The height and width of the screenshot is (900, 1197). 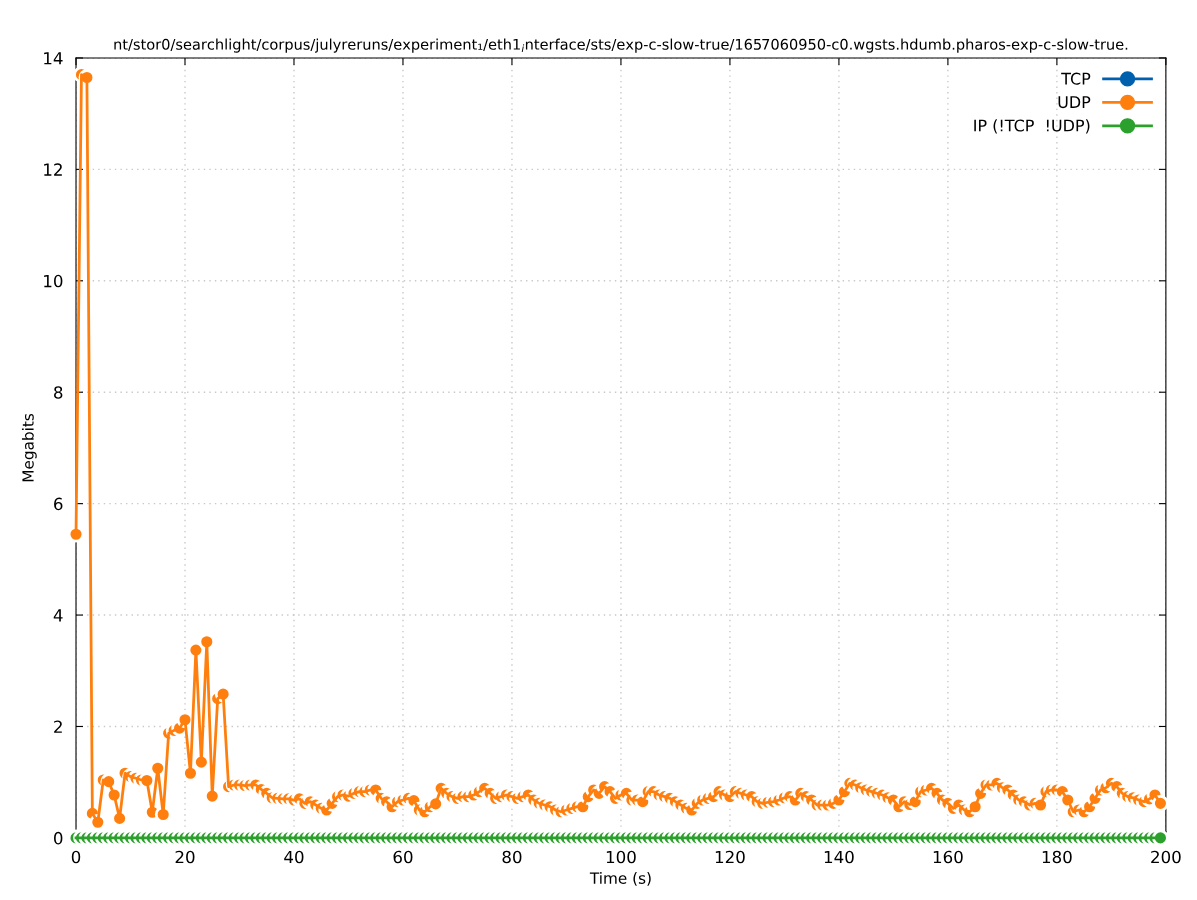 What do you see at coordinates (53, 281) in the screenshot?
I see `y-tick-label: 10` at bounding box center [53, 281].